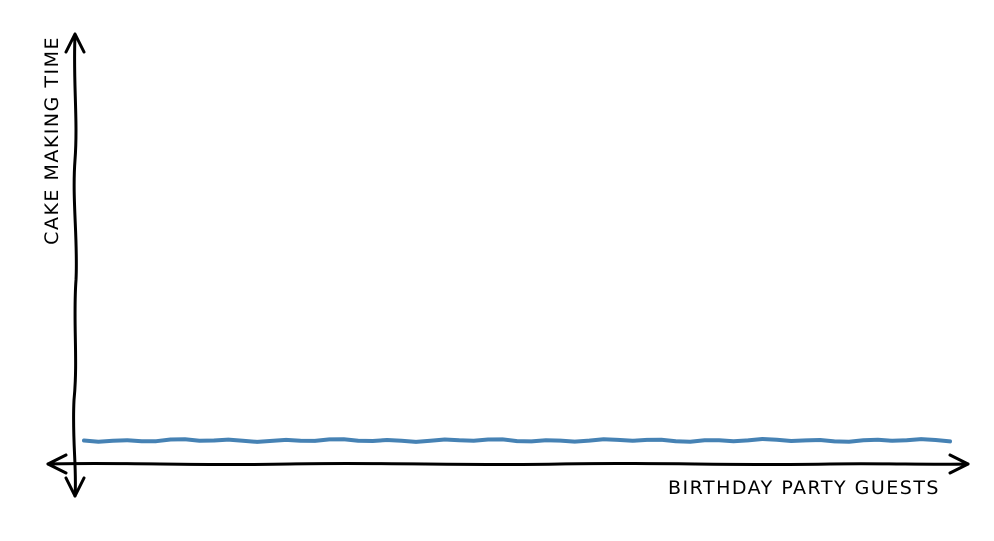 The image size is (994, 541). I want to click on y-axis-label: CAKE MAKING TIME, so click(52, 140).